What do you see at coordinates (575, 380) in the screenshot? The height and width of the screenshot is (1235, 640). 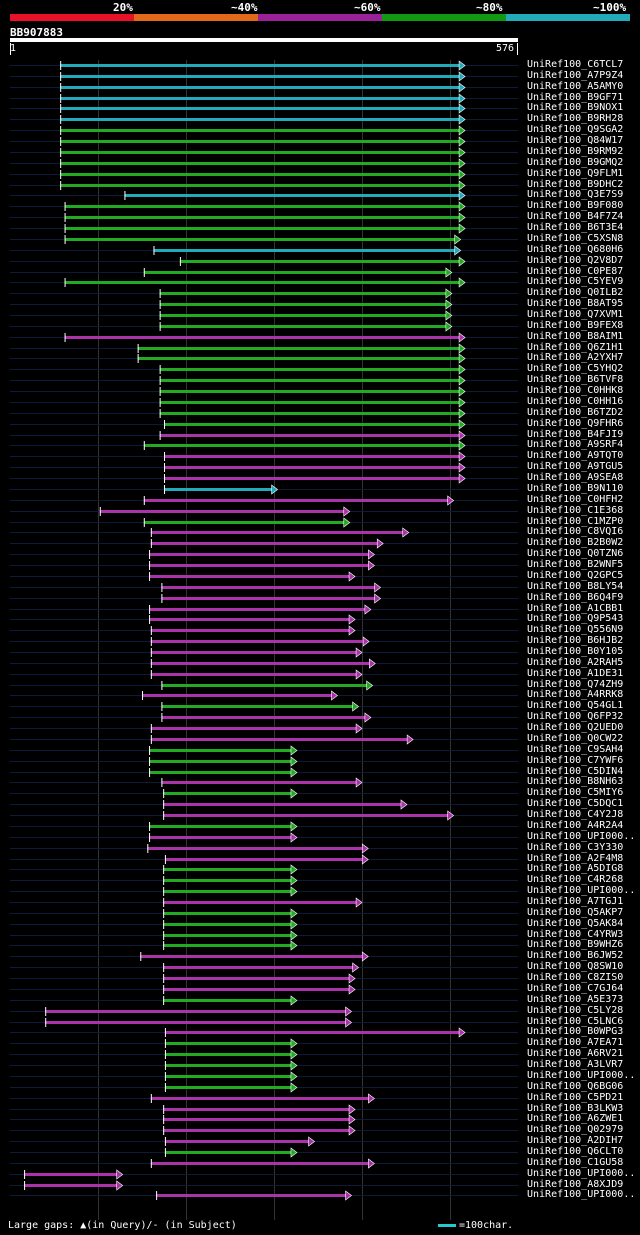 I see `hit-label: UniRef100_B6TVF8` at bounding box center [575, 380].